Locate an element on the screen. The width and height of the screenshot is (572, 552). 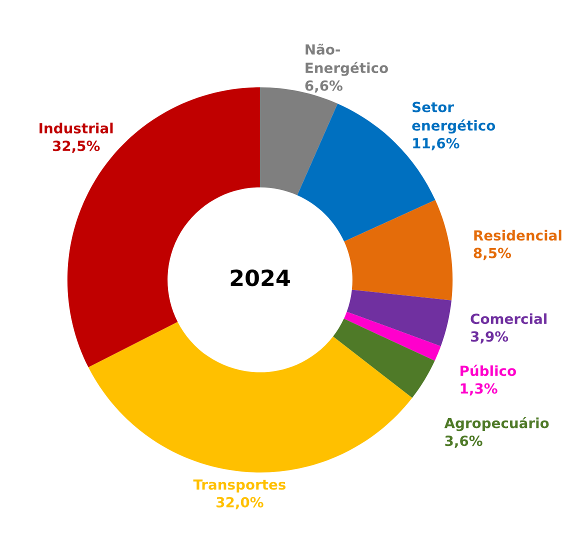
slice-label: Transportes is located at coordinates (239, 485).